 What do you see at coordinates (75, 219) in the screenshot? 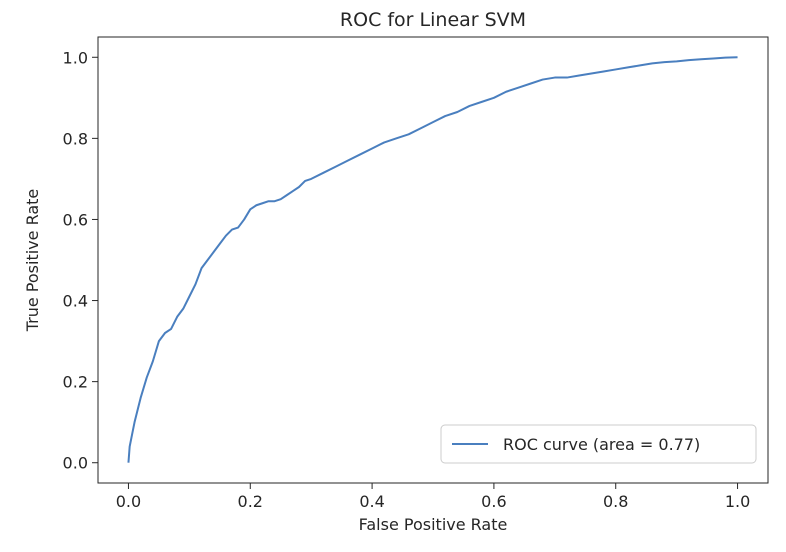
I see `y-tick-label: 0.6` at bounding box center [75, 219].